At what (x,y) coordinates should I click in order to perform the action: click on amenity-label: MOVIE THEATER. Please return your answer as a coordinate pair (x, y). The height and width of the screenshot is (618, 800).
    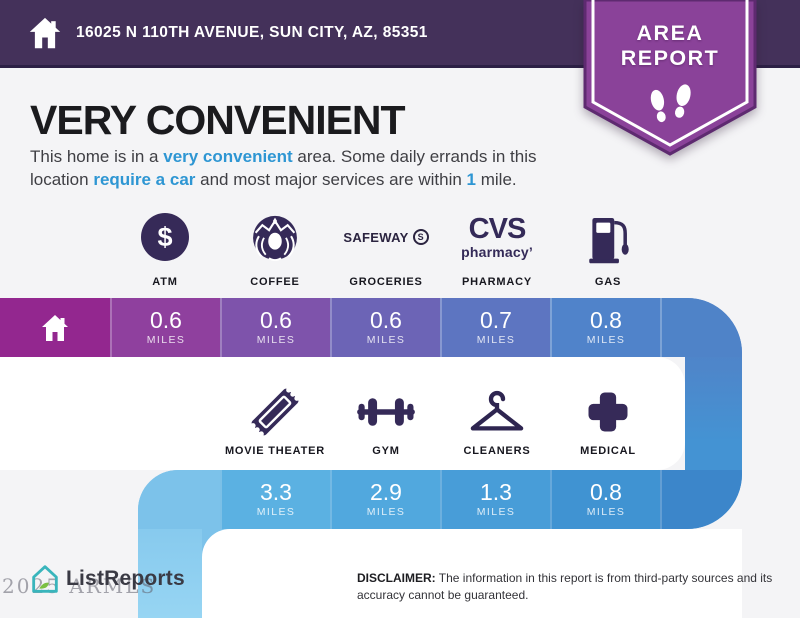
    Looking at the image, I should click on (275, 451).